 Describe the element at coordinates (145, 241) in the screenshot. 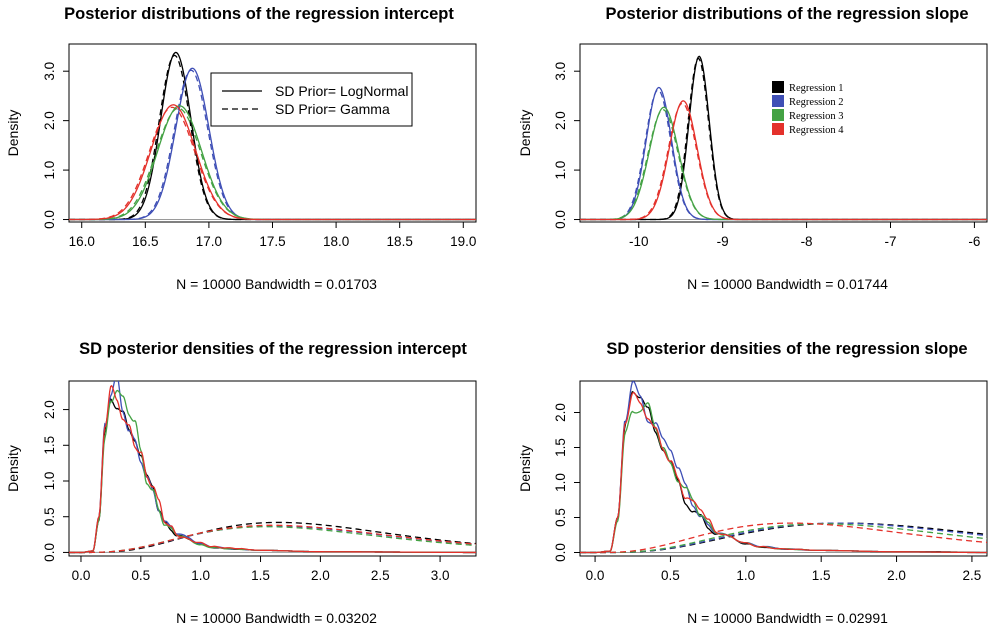

I see `x-tick-label: 16.5` at that location.